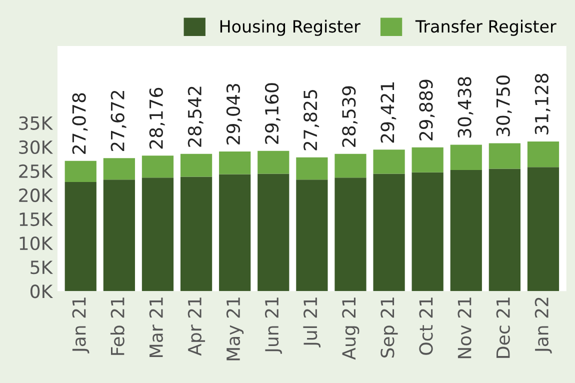 Image resolution: width=575 pixels, height=383 pixels. What do you see at coordinates (234, 114) in the screenshot?
I see `total-label: 29,043` at bounding box center [234, 114].